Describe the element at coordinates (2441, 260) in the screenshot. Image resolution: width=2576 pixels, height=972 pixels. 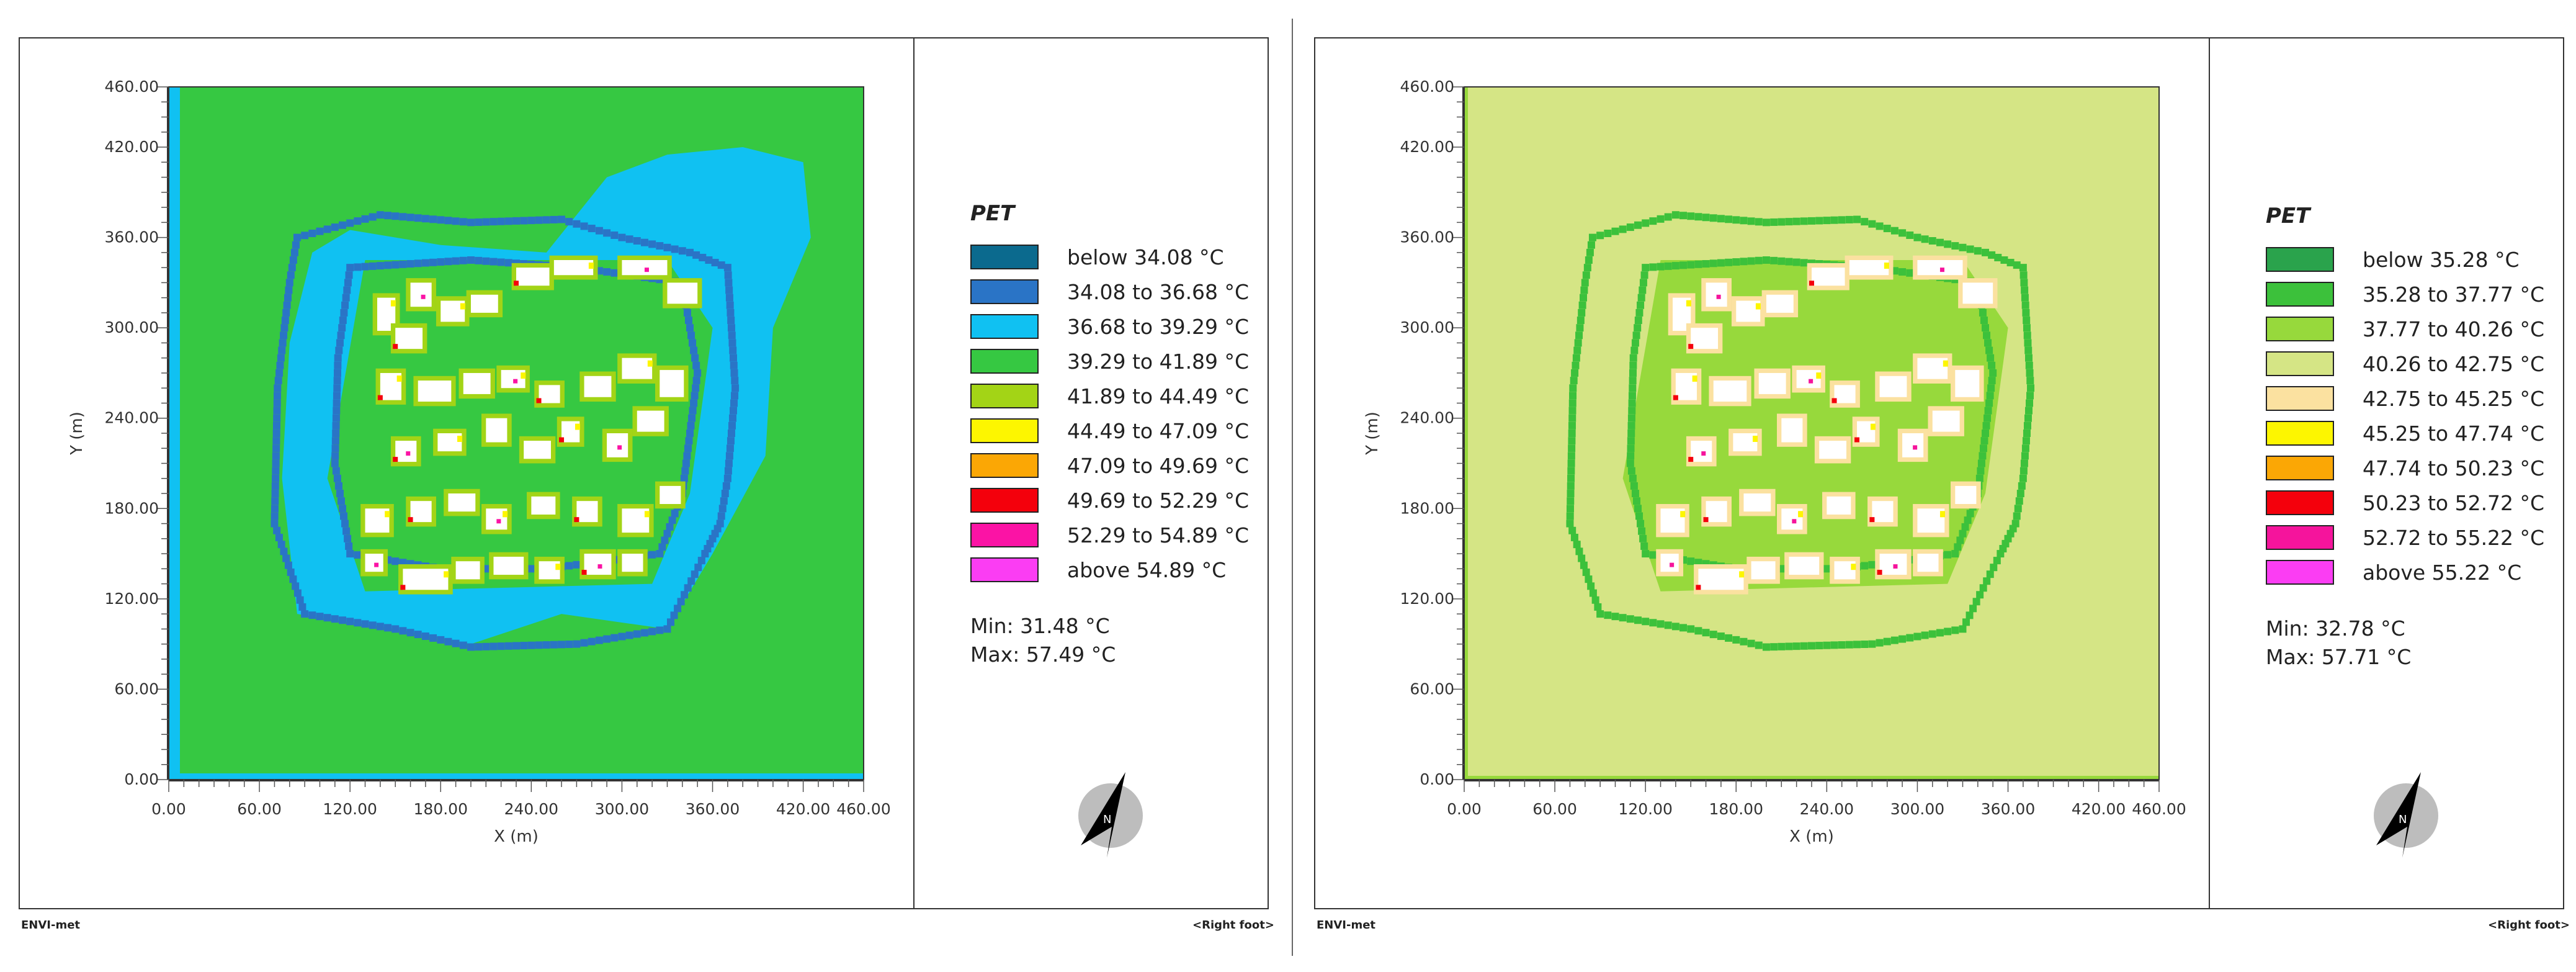
I see `legend-label: below 35.28 °C` at that location.